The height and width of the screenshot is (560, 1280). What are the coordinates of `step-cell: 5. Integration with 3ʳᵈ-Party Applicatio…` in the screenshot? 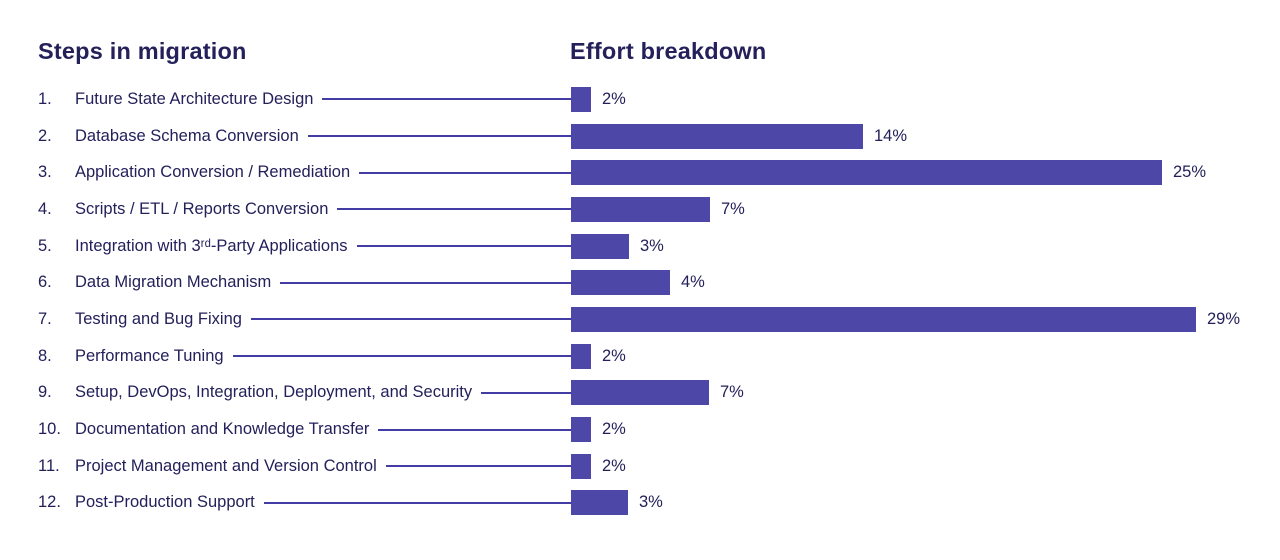 It's located at (304, 246).